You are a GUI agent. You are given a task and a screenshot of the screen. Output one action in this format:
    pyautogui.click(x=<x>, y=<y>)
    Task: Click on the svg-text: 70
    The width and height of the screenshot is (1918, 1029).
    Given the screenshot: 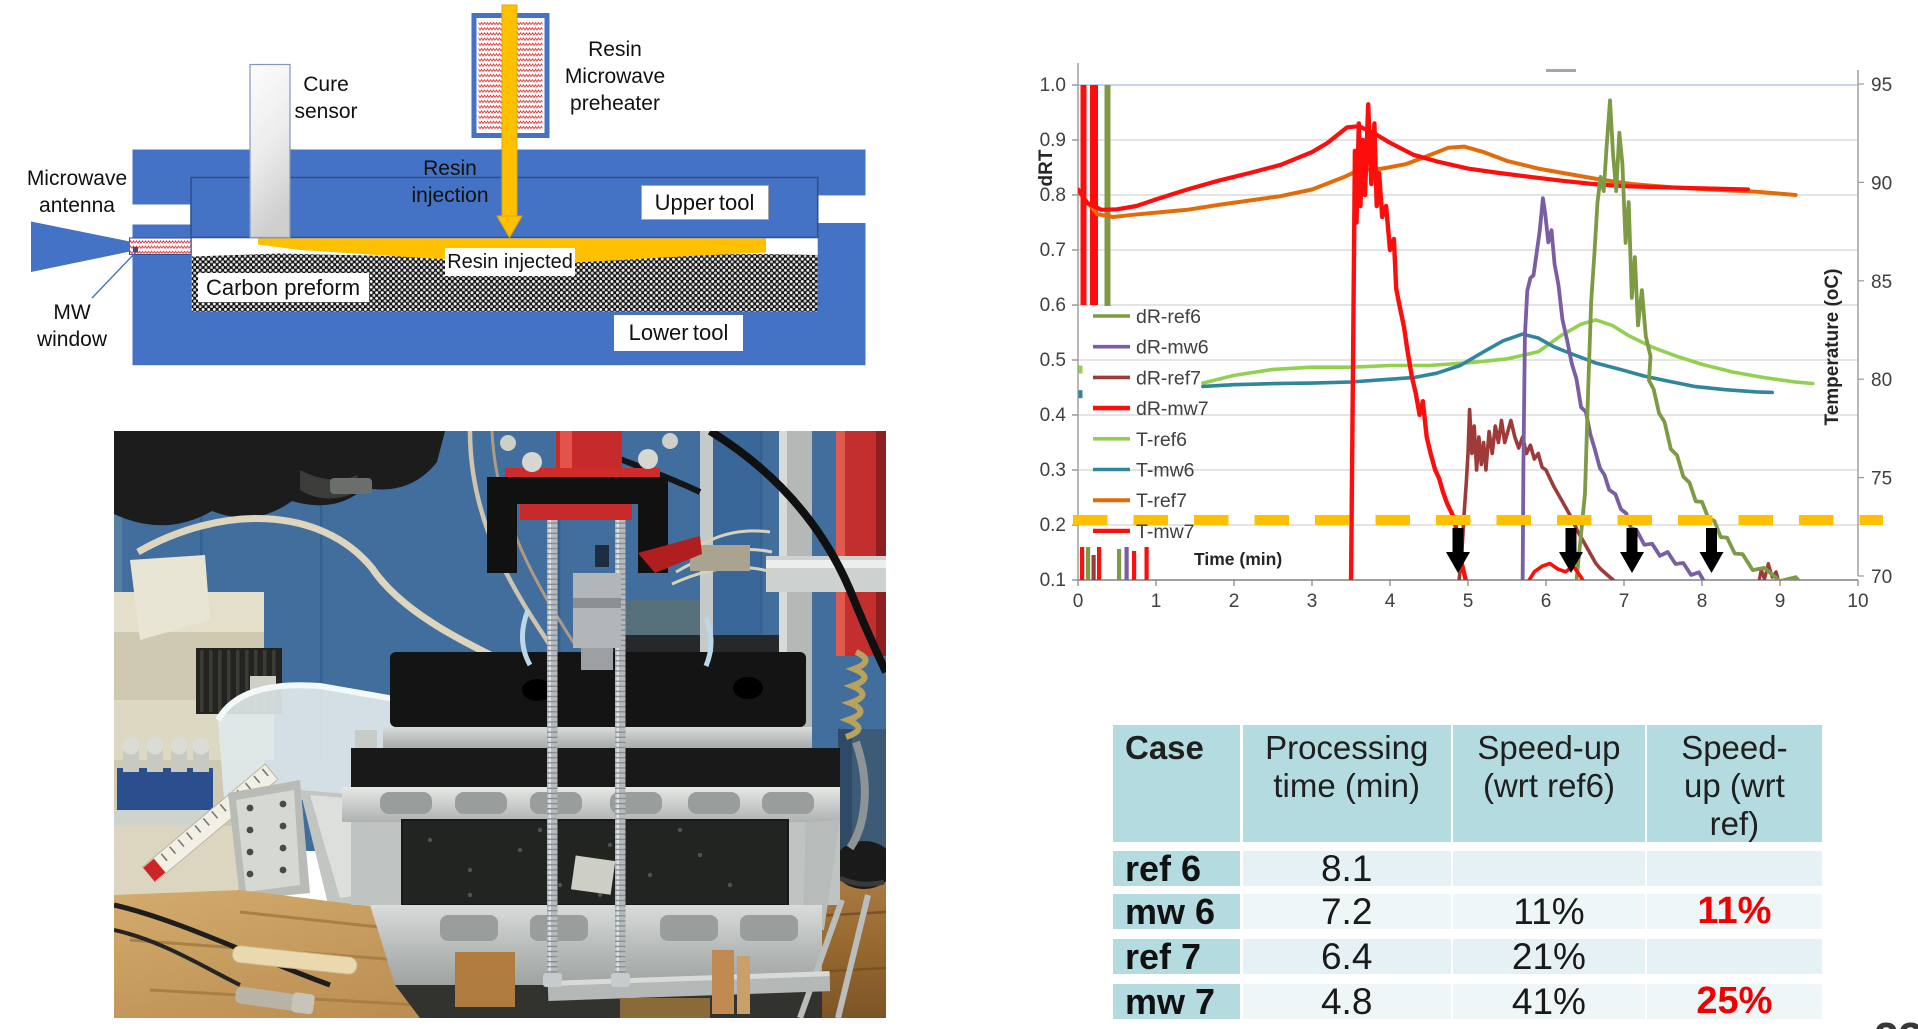 What is the action you would take?
    pyautogui.click(x=1881, y=577)
    